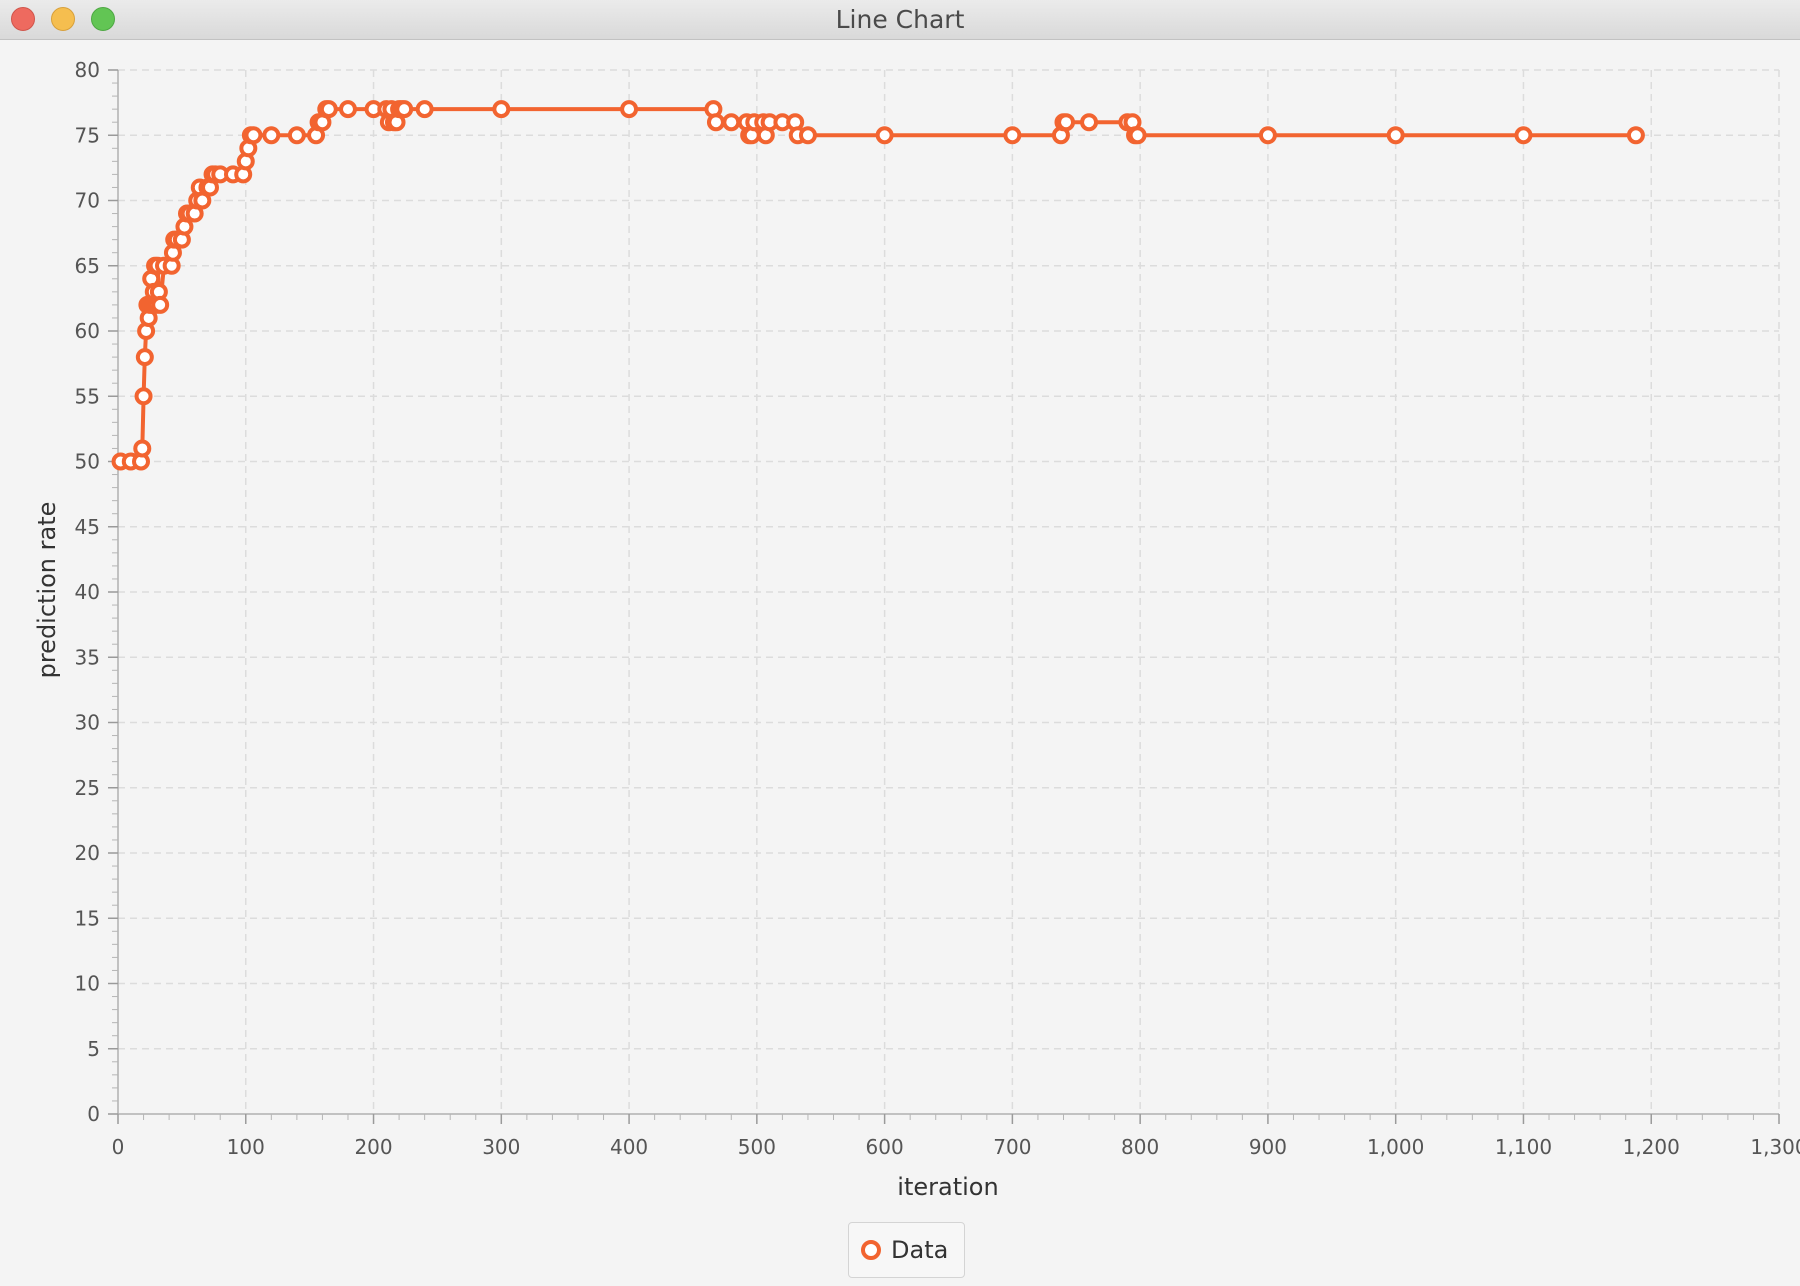 This screenshot has height=1286, width=1800. I want to click on x-tick-label: 500, so click(757, 1147).